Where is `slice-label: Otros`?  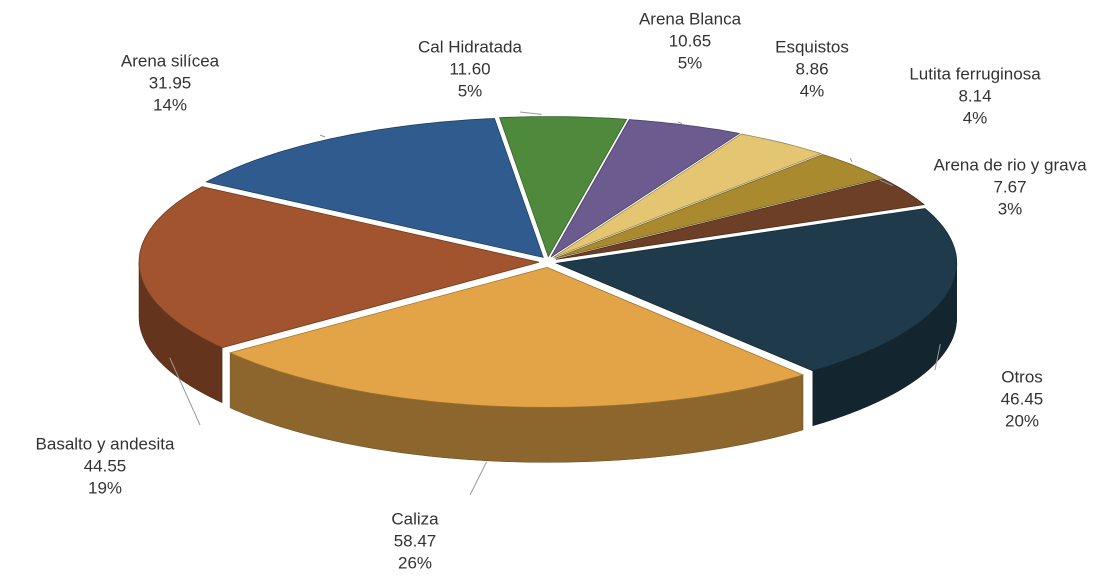 slice-label: Otros is located at coordinates (1022, 376).